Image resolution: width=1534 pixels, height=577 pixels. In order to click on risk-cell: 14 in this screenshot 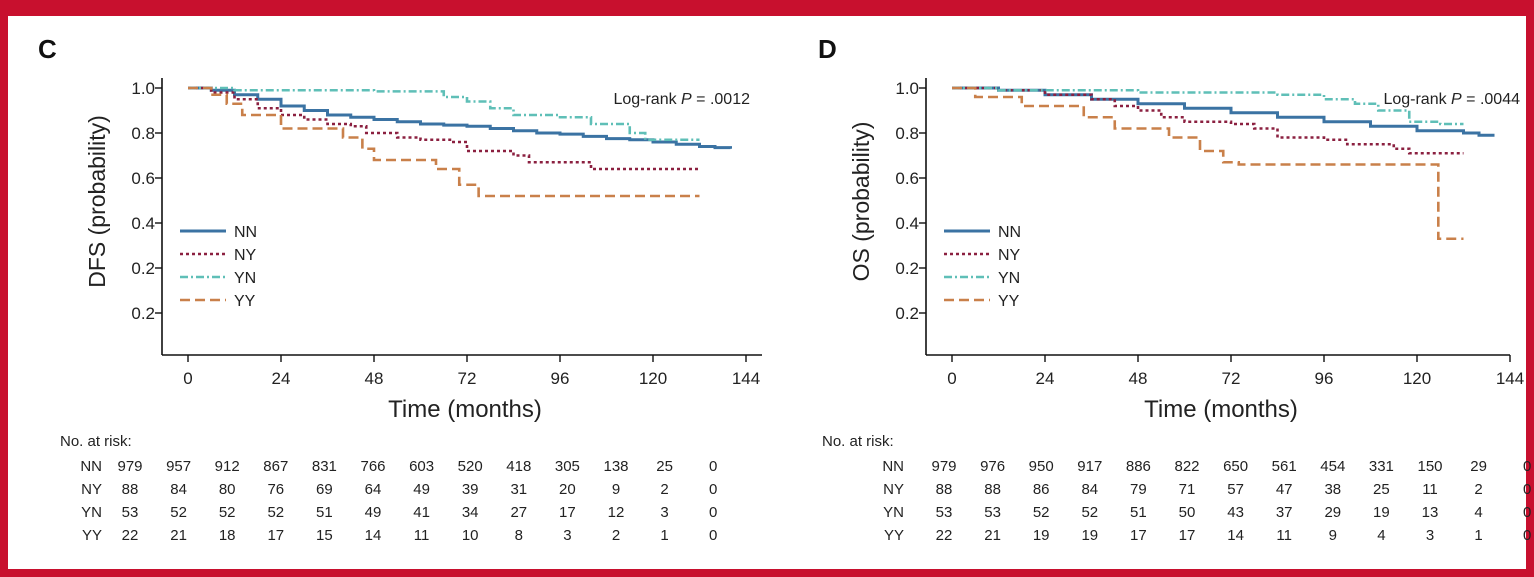, I will do `click(373, 535)`.